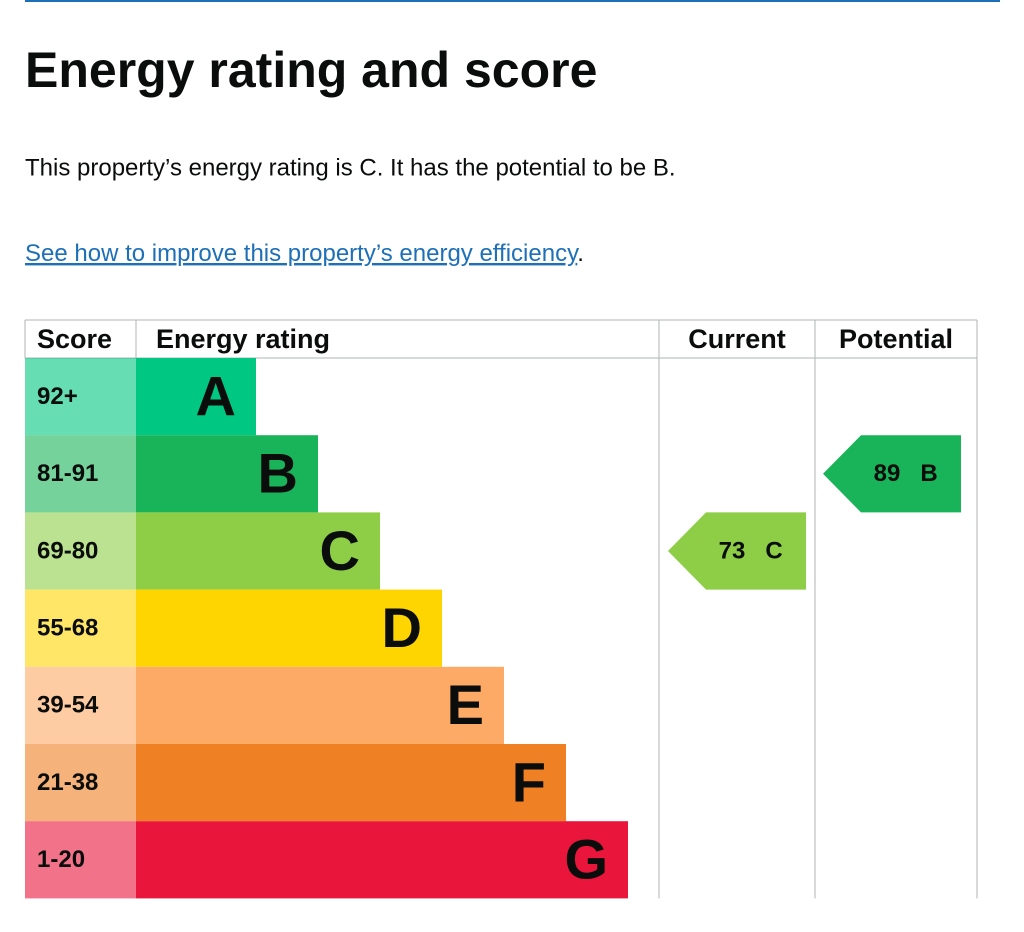  What do you see at coordinates (278, 473) in the screenshot?
I see `rating-letter: B` at bounding box center [278, 473].